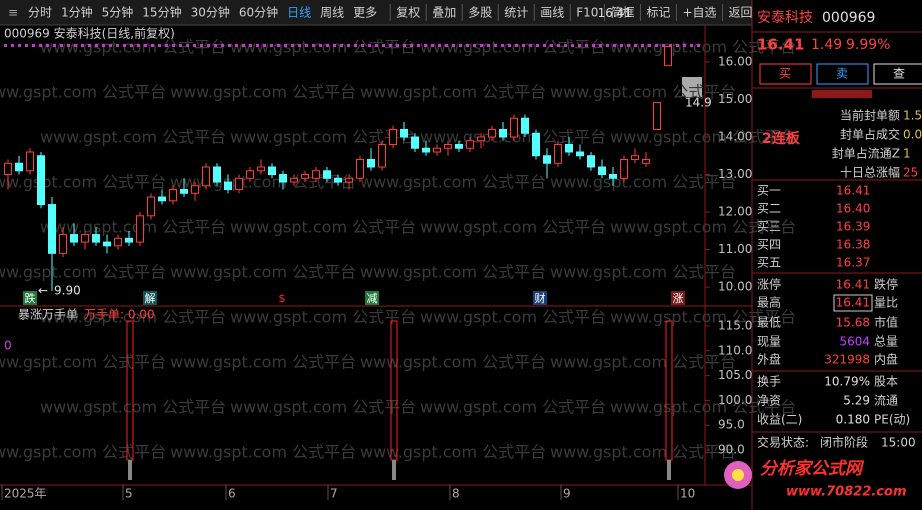 The height and width of the screenshot is (510, 922). What do you see at coordinates (781, 138) in the screenshot?
I see `streak: 2连板` at bounding box center [781, 138].